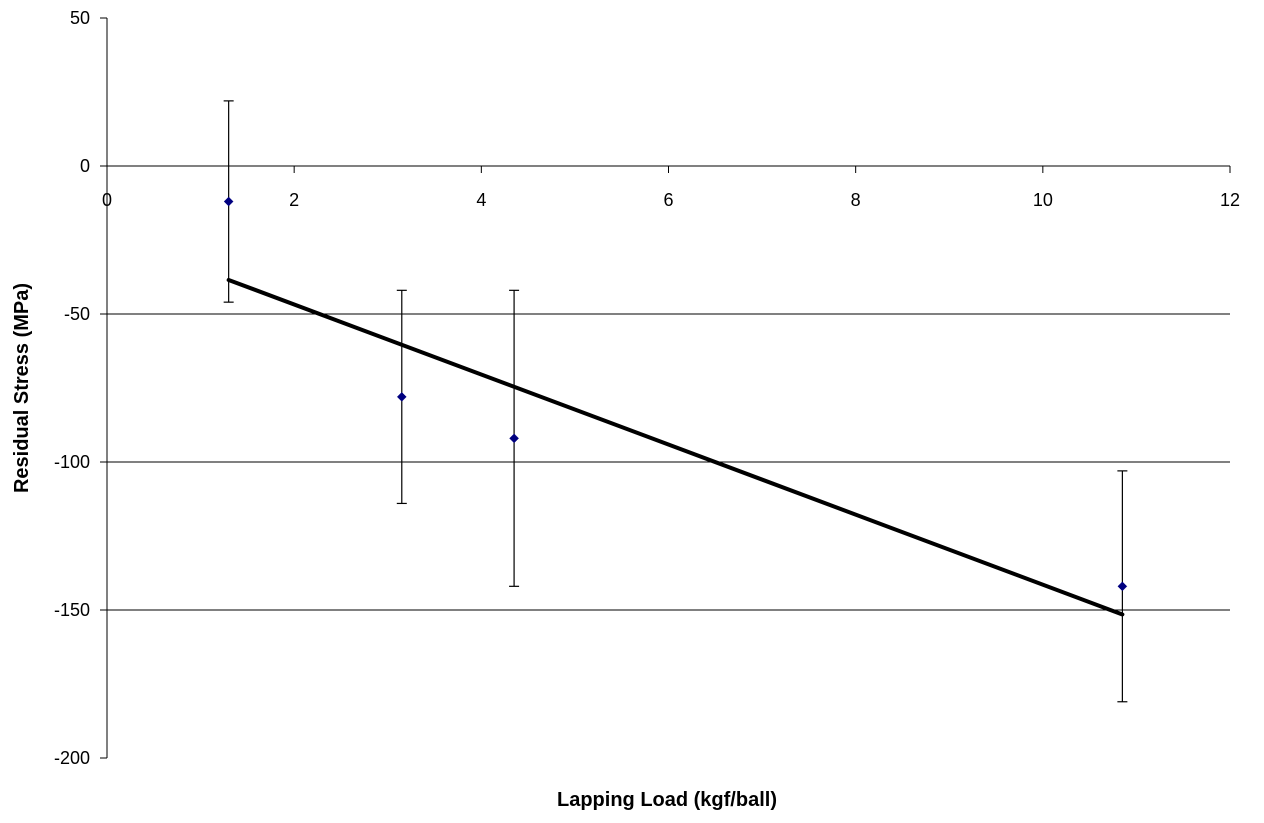 This screenshot has height=823, width=1264. I want to click on y-tick-label: -100, so click(72, 462).